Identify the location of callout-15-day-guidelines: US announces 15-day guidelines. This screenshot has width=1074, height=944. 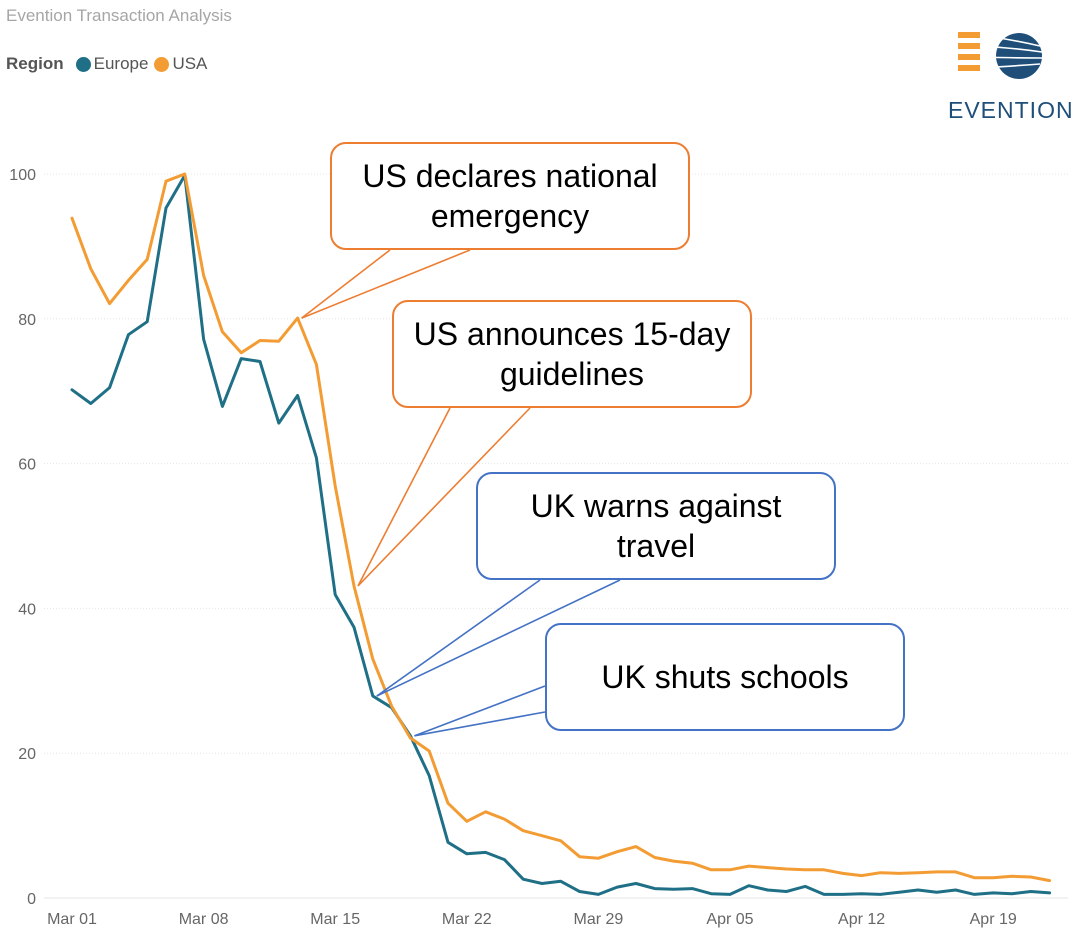
(572, 354).